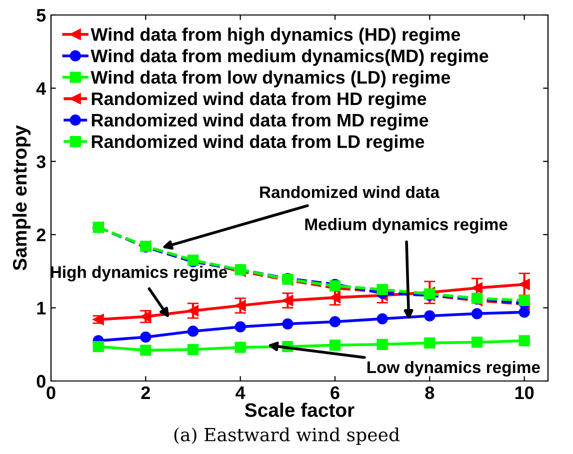 Image resolution: width=573 pixels, height=454 pixels. Describe the element at coordinates (41, 15) in the screenshot. I see `y-tick-label: 5` at that location.